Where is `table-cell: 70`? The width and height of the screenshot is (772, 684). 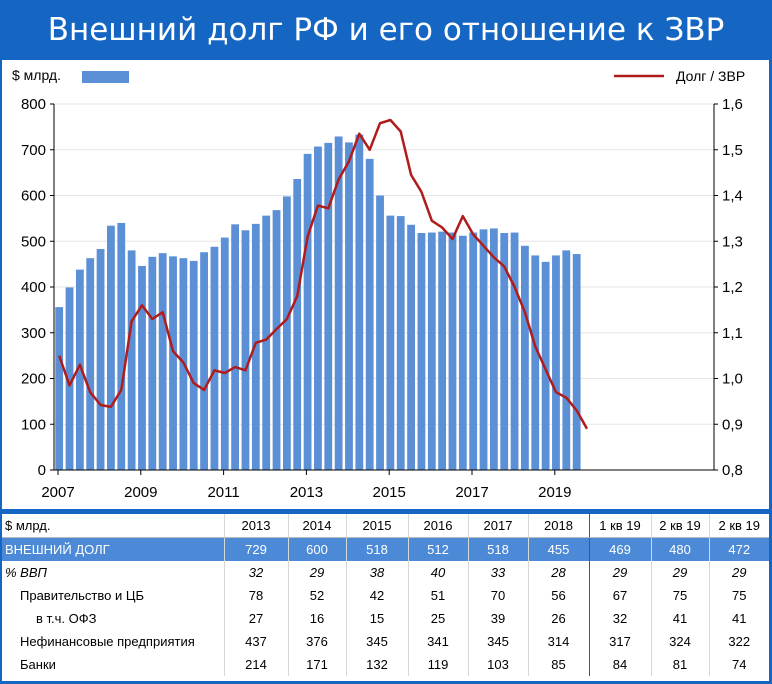 table-cell: 70 is located at coordinates (497, 595).